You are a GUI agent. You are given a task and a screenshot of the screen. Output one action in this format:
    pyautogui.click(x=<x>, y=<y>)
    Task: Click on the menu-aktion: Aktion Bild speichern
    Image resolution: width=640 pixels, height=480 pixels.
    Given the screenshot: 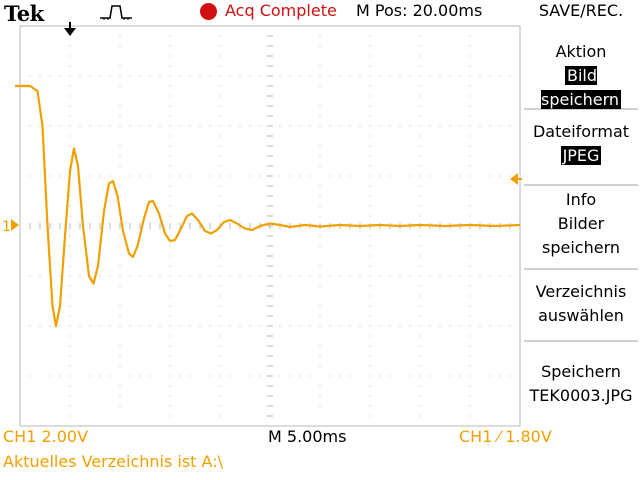 What is the action you would take?
    pyautogui.click(x=581, y=75)
    